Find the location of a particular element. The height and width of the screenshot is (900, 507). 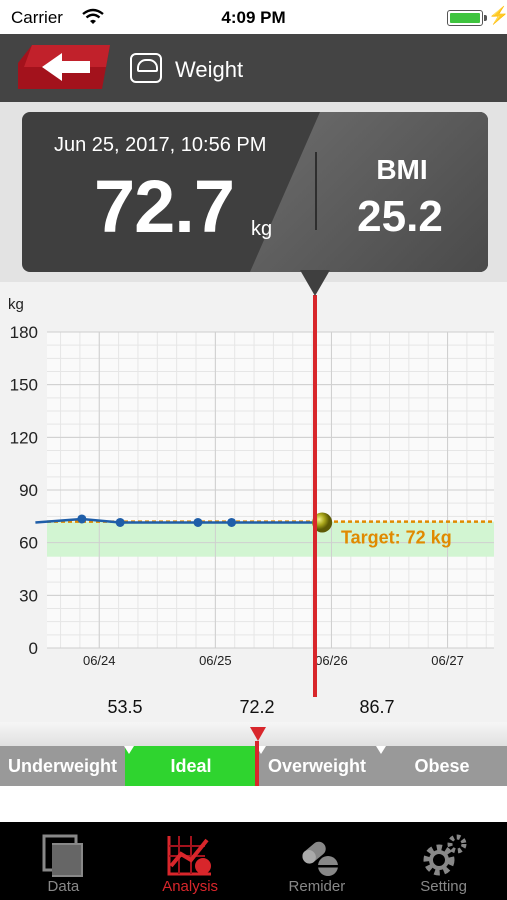

bmi-value: 25.2 is located at coordinates (400, 216).